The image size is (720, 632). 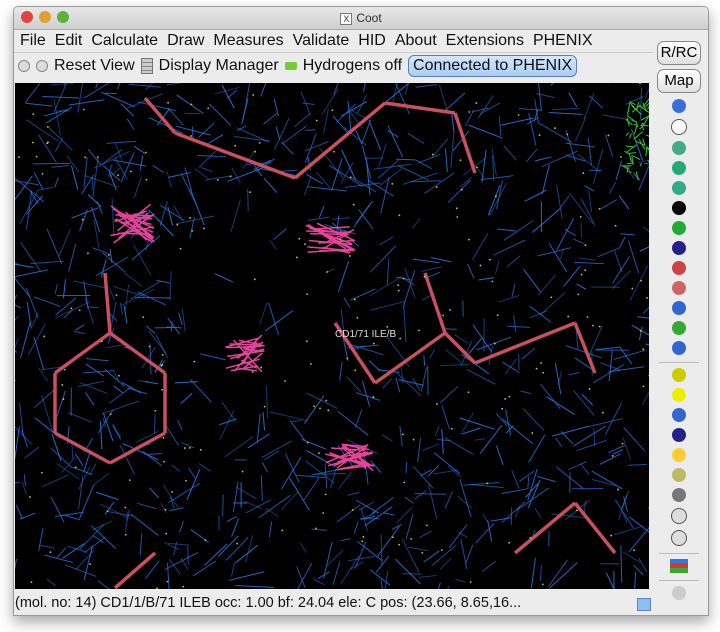 What do you see at coordinates (679, 593) in the screenshot?
I see `play-icon` at bounding box center [679, 593].